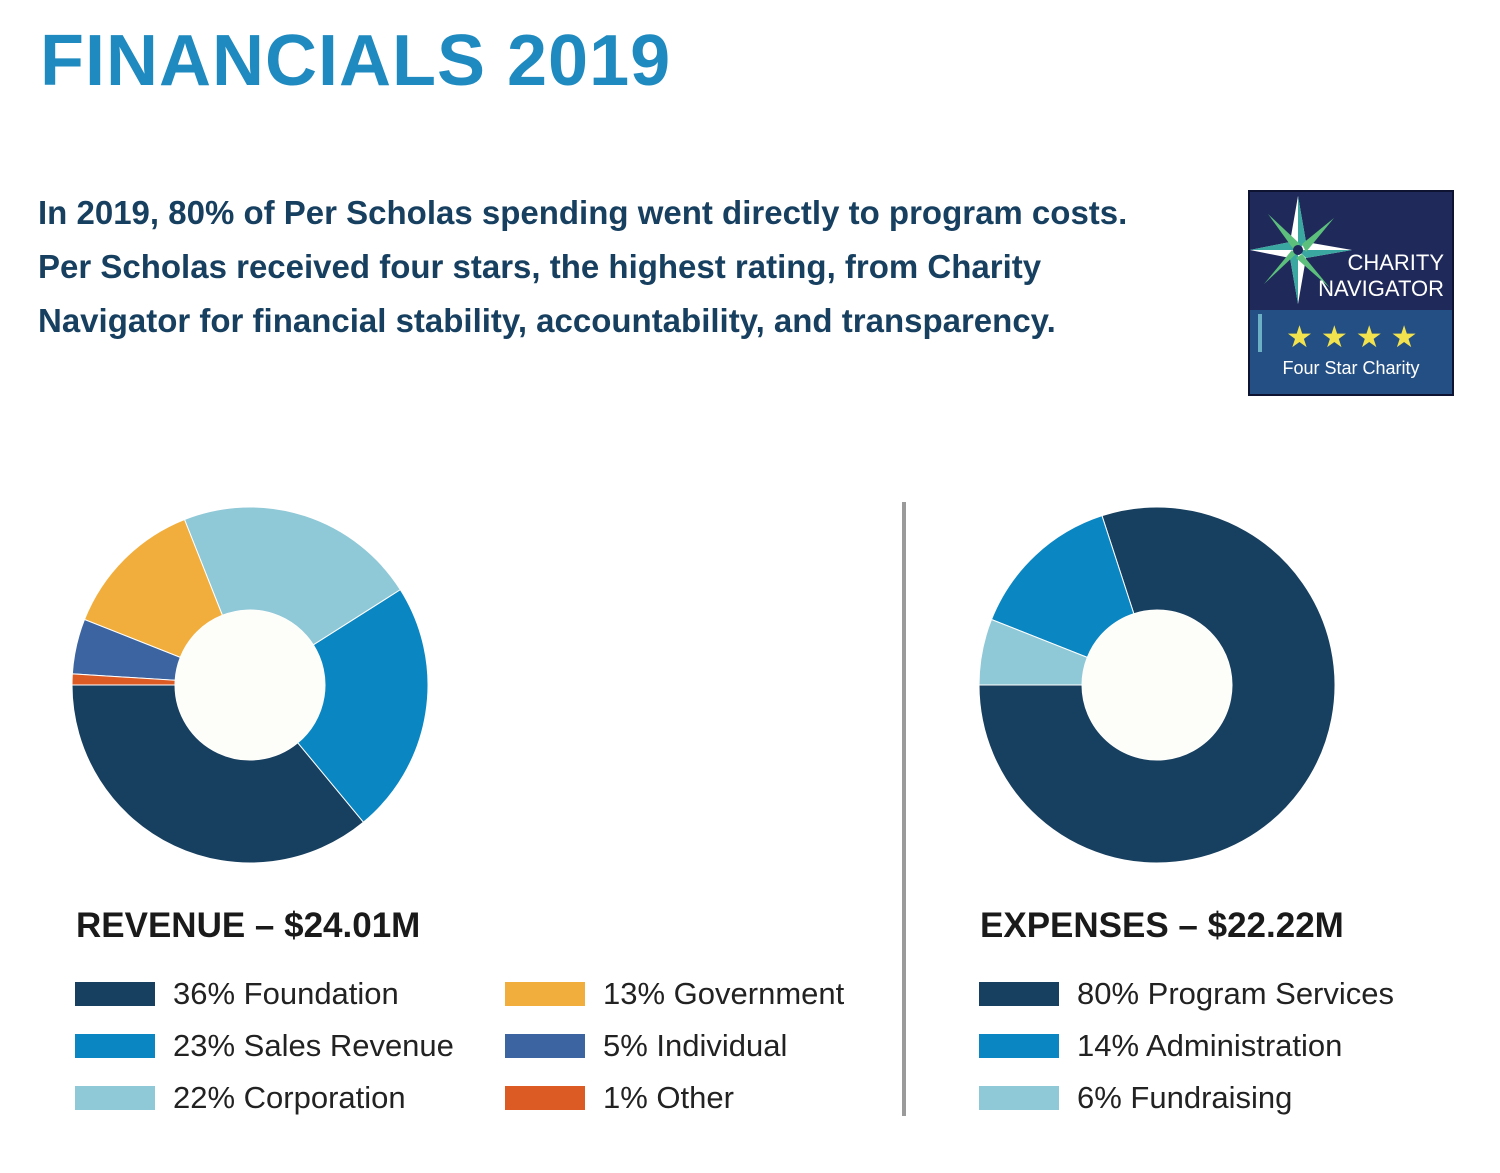 This screenshot has width=1500, height=1173. I want to click on legend-item: 80% Program Services, so click(1186, 994).